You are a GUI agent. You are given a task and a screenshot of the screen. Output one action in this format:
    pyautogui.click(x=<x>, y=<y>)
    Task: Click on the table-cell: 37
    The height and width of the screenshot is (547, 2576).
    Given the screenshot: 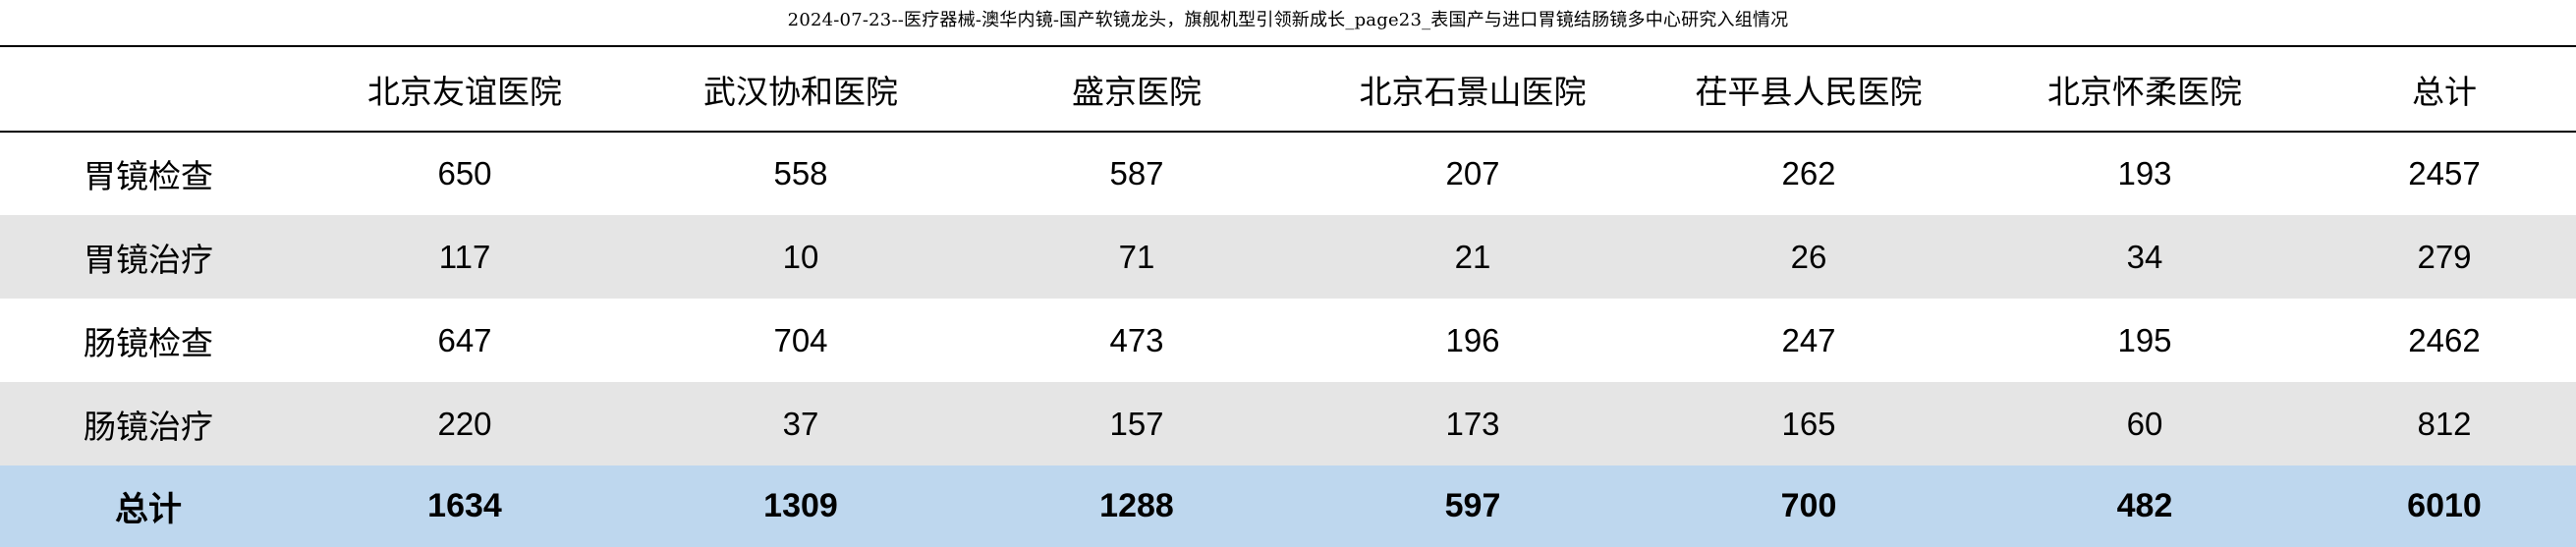 What is the action you would take?
    pyautogui.click(x=801, y=423)
    